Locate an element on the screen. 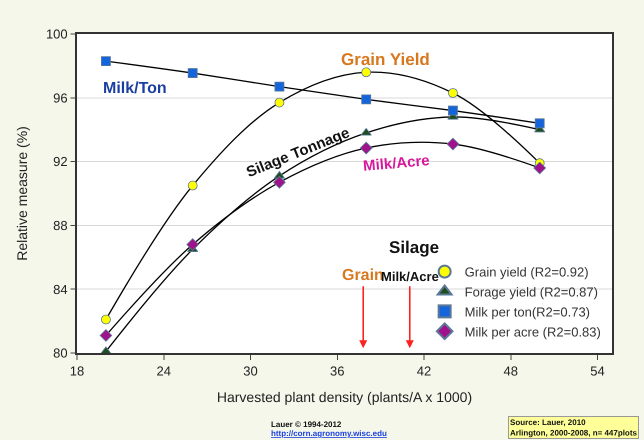  x-tick-label: 36 is located at coordinates (337, 370).